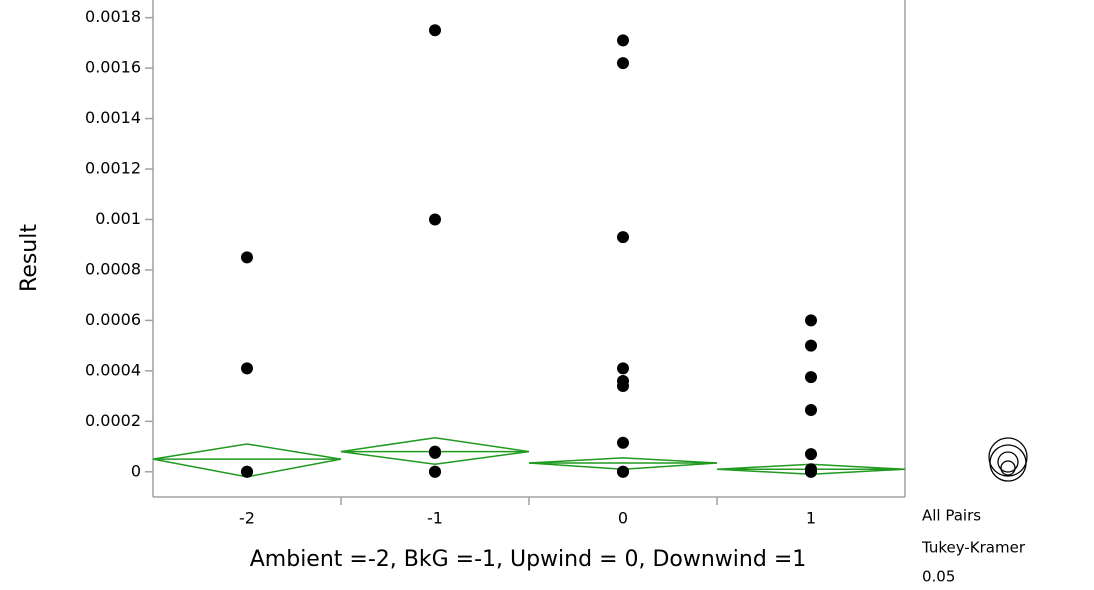  What do you see at coordinates (247, 518) in the screenshot?
I see `x-tick-label: -2` at bounding box center [247, 518].